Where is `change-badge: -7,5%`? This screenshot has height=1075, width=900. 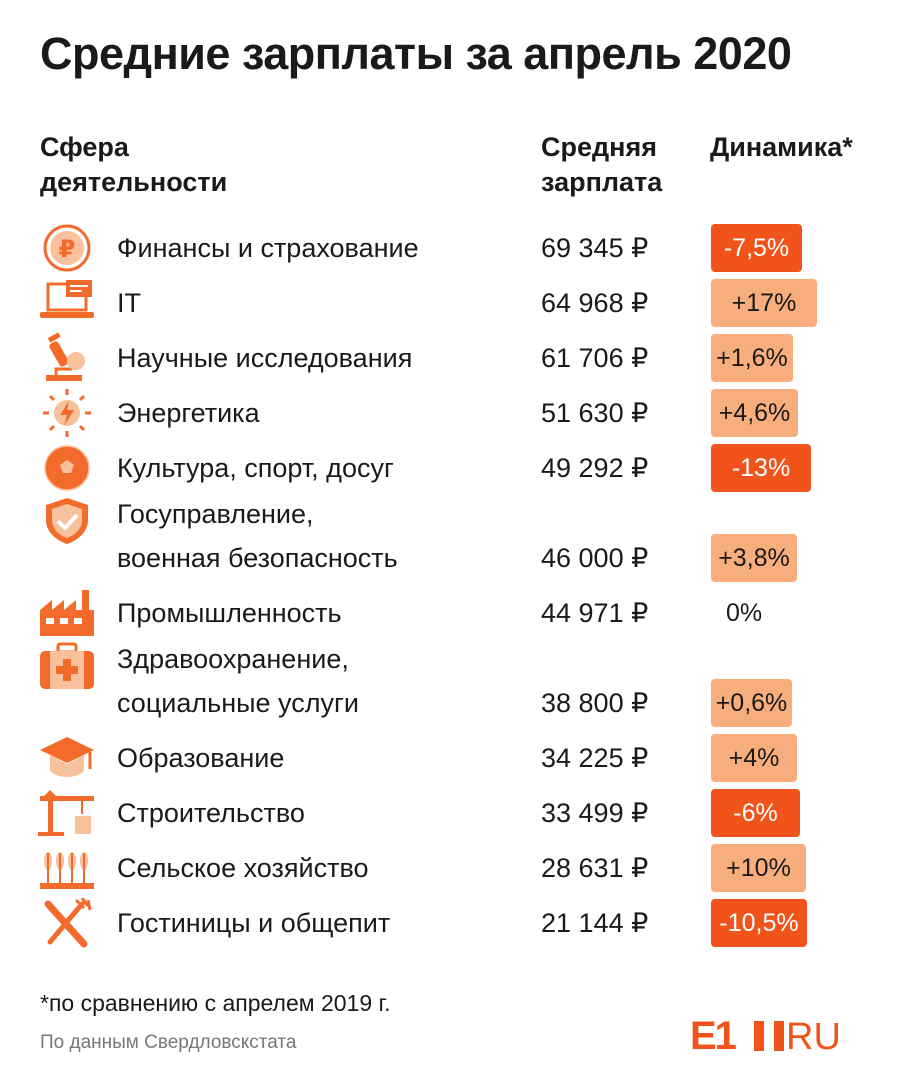
change-badge: -7,5% is located at coordinates (756, 248).